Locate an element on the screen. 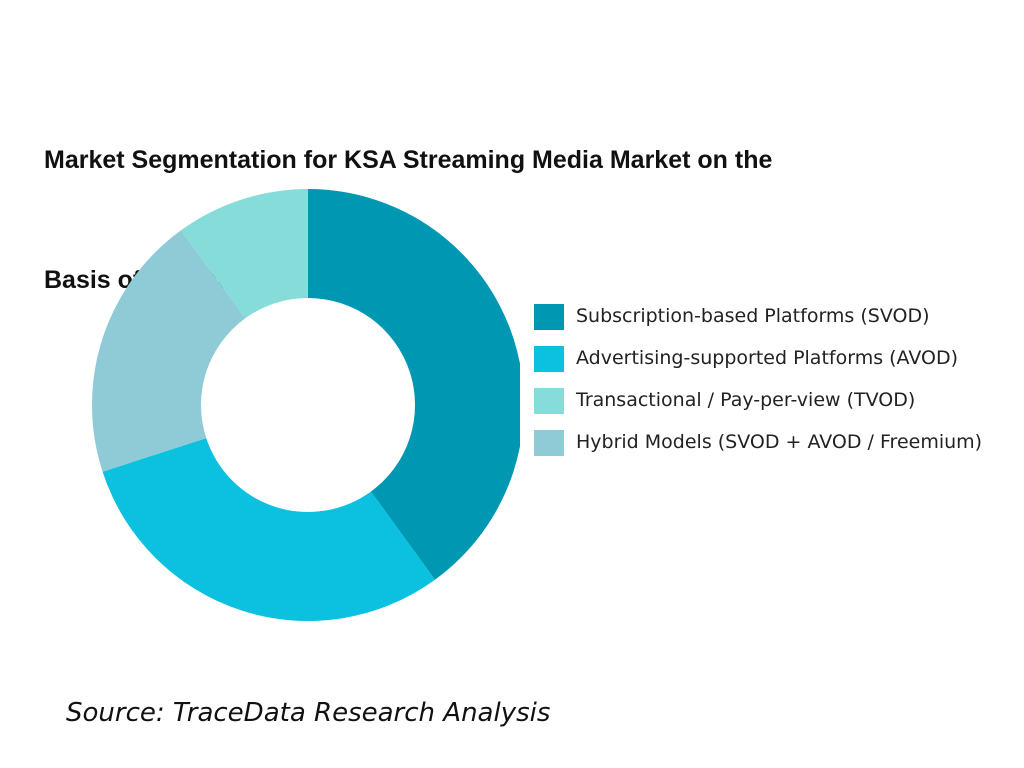  legend-label: Transactional / Pay-per-view (TVOD) is located at coordinates (746, 400).